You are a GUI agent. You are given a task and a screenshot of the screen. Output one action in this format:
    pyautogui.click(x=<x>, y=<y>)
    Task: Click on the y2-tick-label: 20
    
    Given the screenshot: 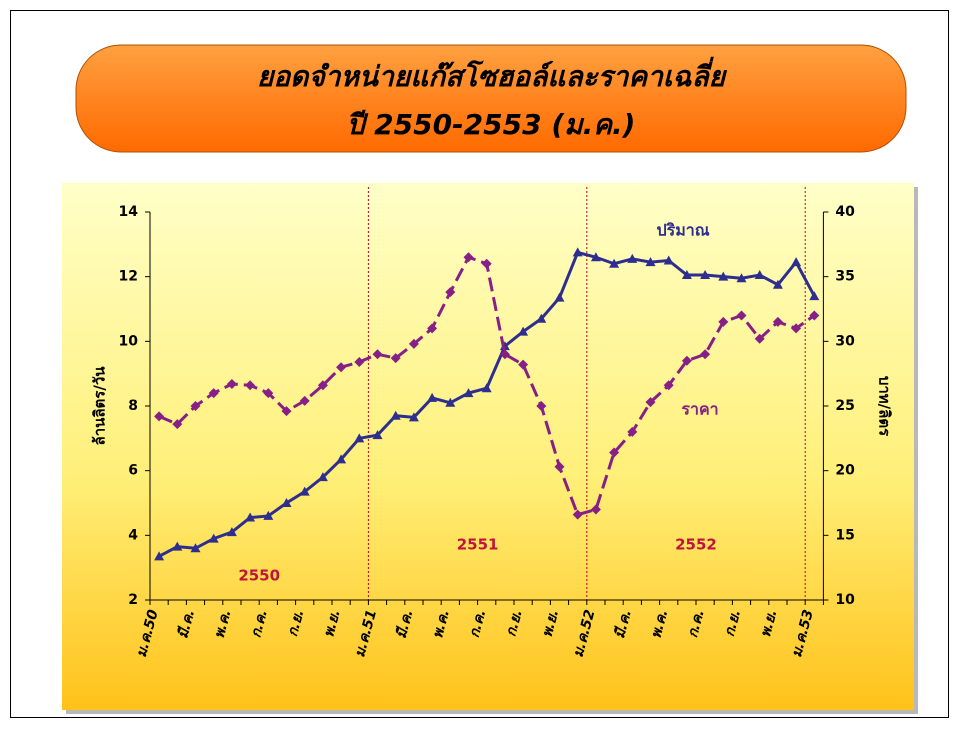 What is the action you would take?
    pyautogui.click(x=845, y=471)
    